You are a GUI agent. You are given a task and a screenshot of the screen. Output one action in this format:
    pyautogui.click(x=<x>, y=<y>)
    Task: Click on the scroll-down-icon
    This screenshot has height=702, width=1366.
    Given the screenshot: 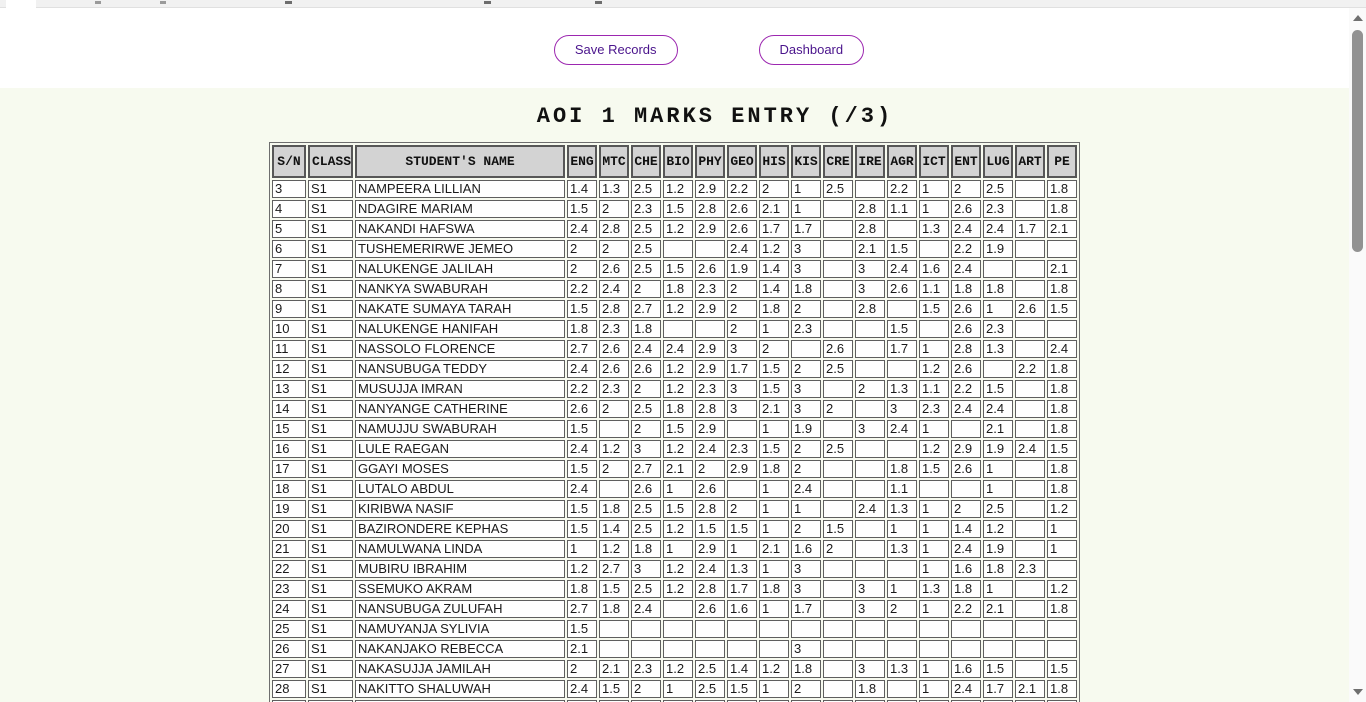 What is the action you would take?
    pyautogui.click(x=1358, y=692)
    